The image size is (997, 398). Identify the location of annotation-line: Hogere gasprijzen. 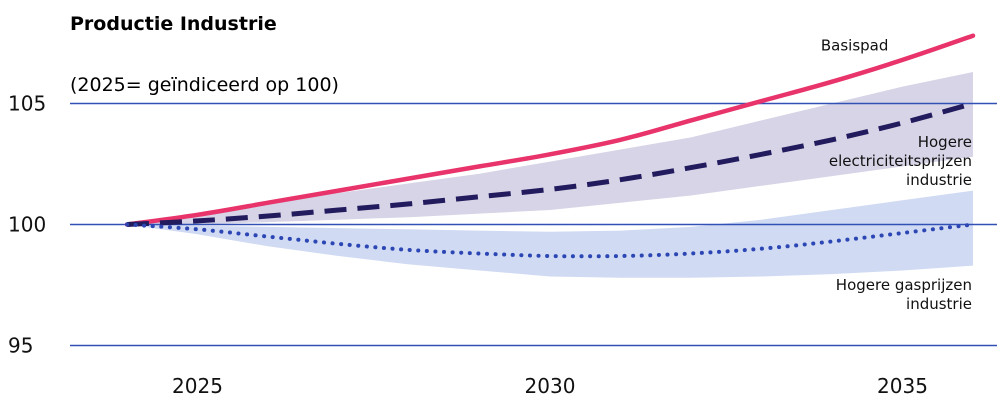
(904, 285).